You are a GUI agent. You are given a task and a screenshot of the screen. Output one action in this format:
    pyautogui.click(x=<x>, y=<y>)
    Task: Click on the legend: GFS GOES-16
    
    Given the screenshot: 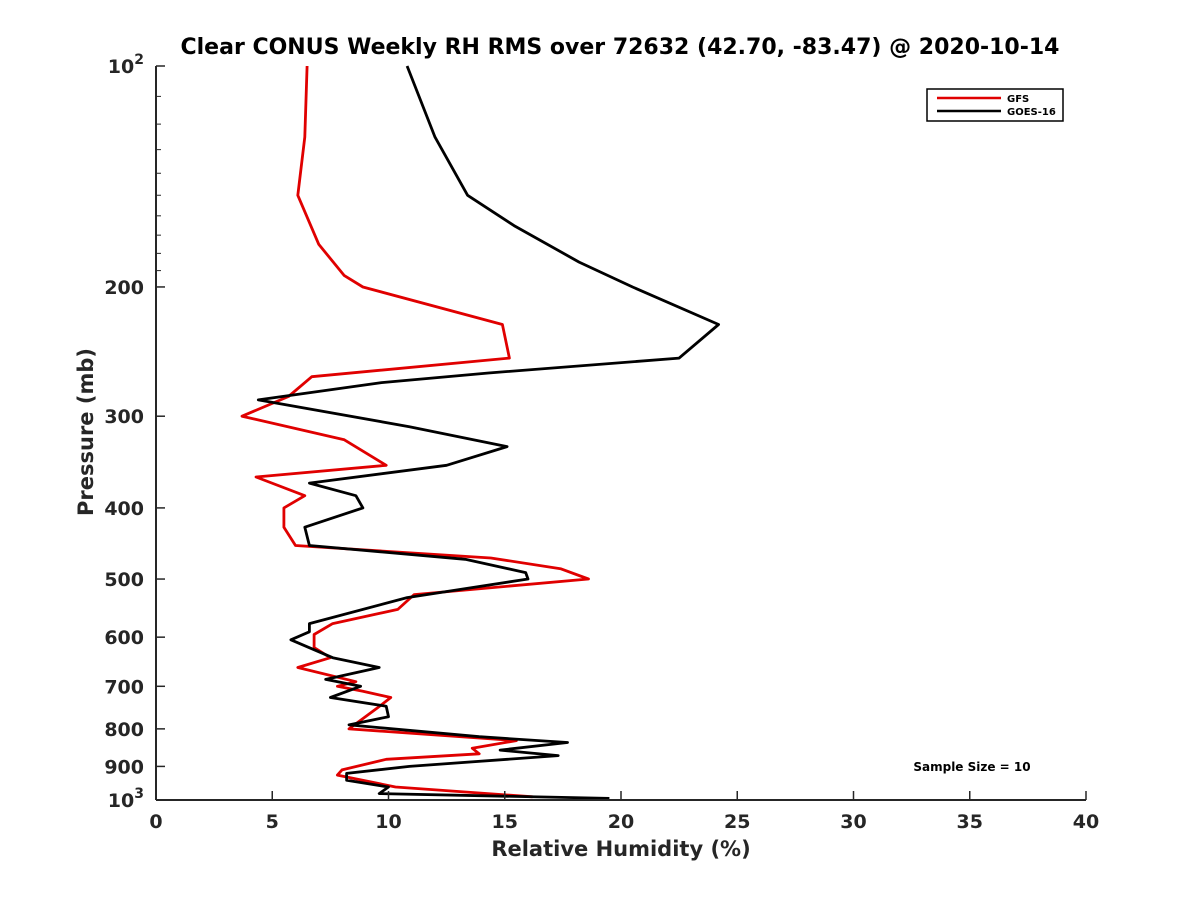 What is the action you would take?
    pyautogui.click(x=995, y=105)
    